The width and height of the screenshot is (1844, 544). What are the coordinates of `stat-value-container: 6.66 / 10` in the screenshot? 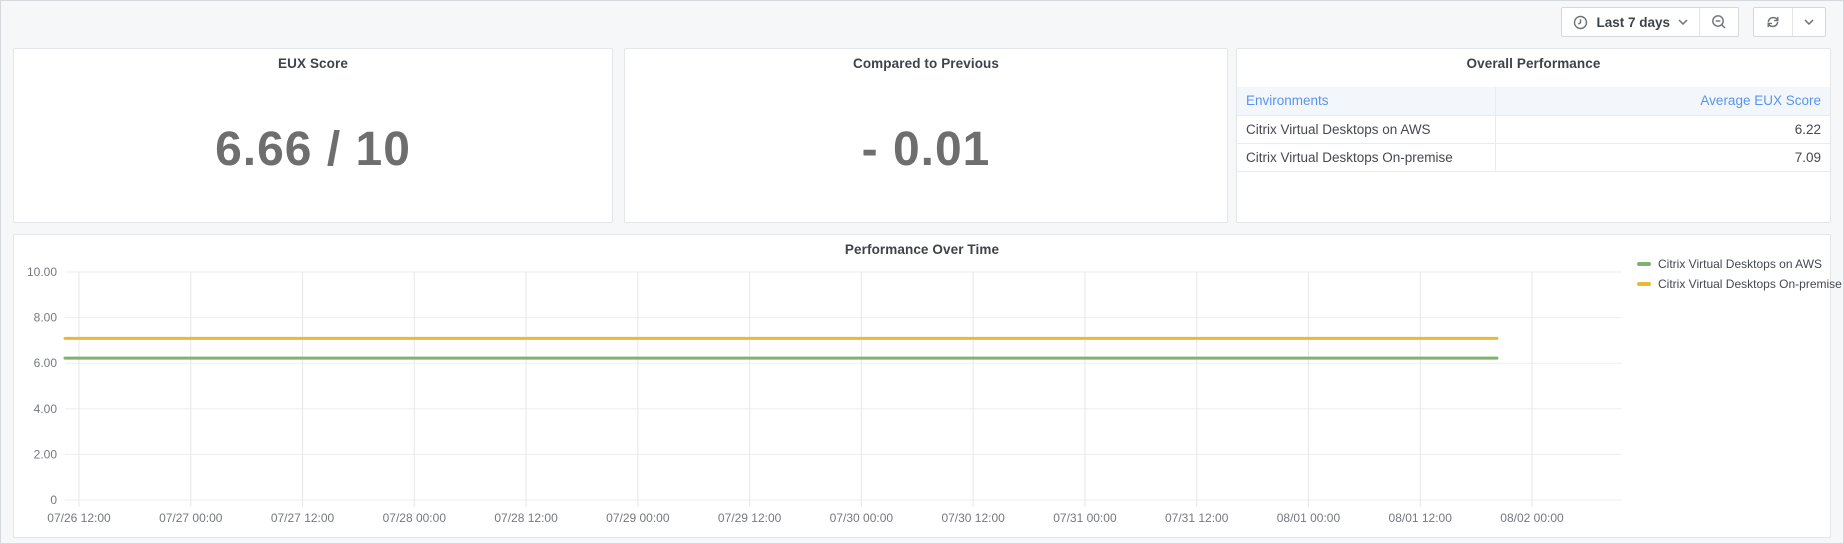 It's located at (313, 149).